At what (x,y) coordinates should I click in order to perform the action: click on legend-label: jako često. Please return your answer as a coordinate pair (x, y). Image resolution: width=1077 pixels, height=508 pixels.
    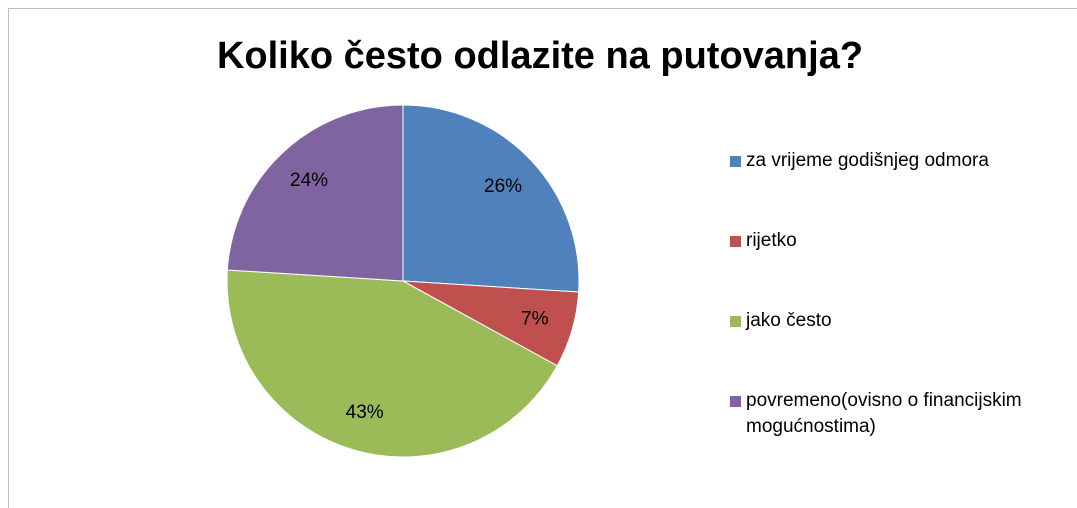
    Looking at the image, I should click on (789, 320).